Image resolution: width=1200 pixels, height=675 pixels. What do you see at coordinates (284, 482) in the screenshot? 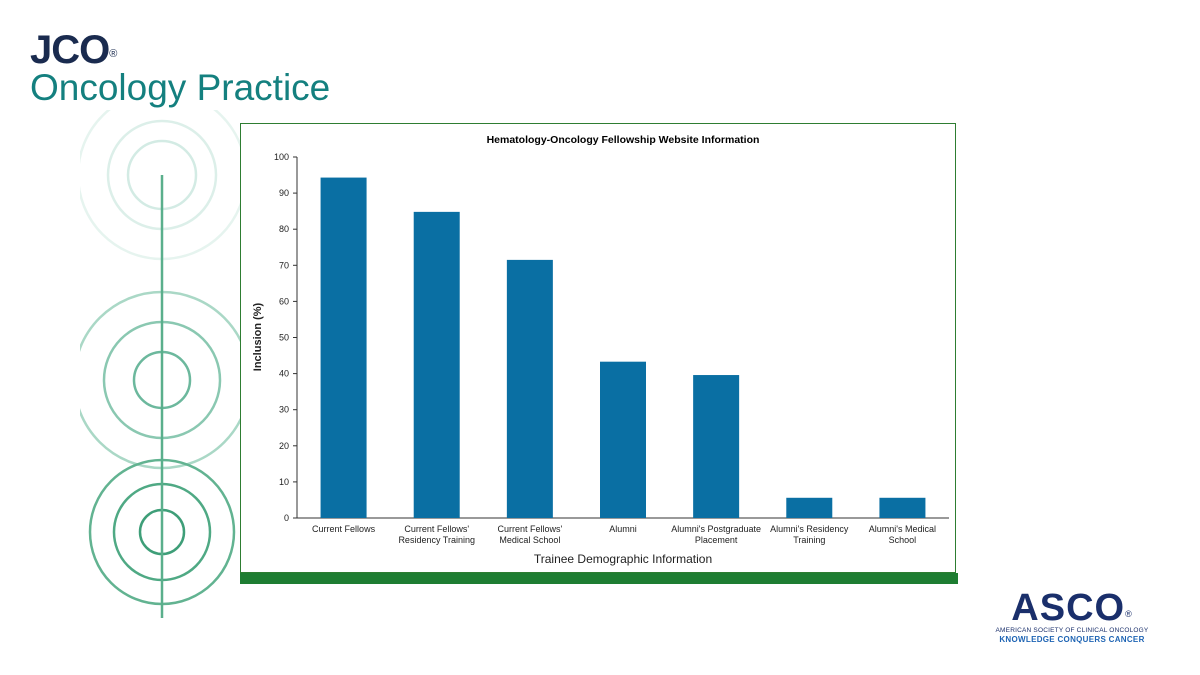
I see `y-tick-label: 10` at bounding box center [284, 482].